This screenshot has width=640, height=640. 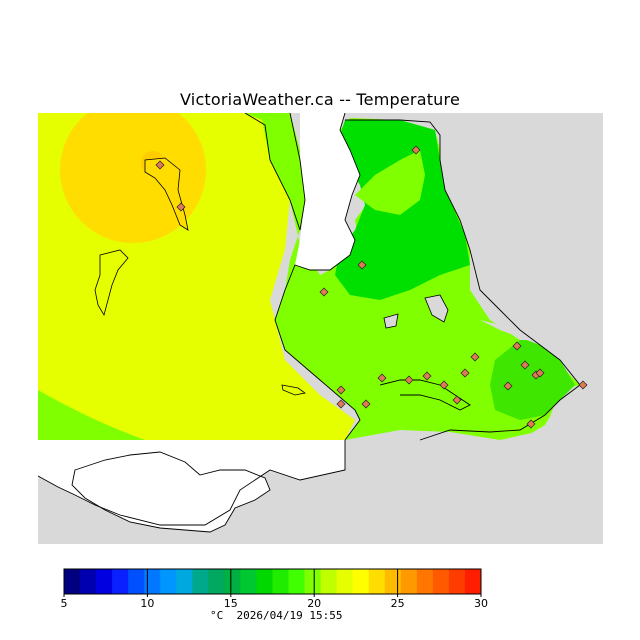 I want to click on east-coast-land, so click(x=511, y=432).